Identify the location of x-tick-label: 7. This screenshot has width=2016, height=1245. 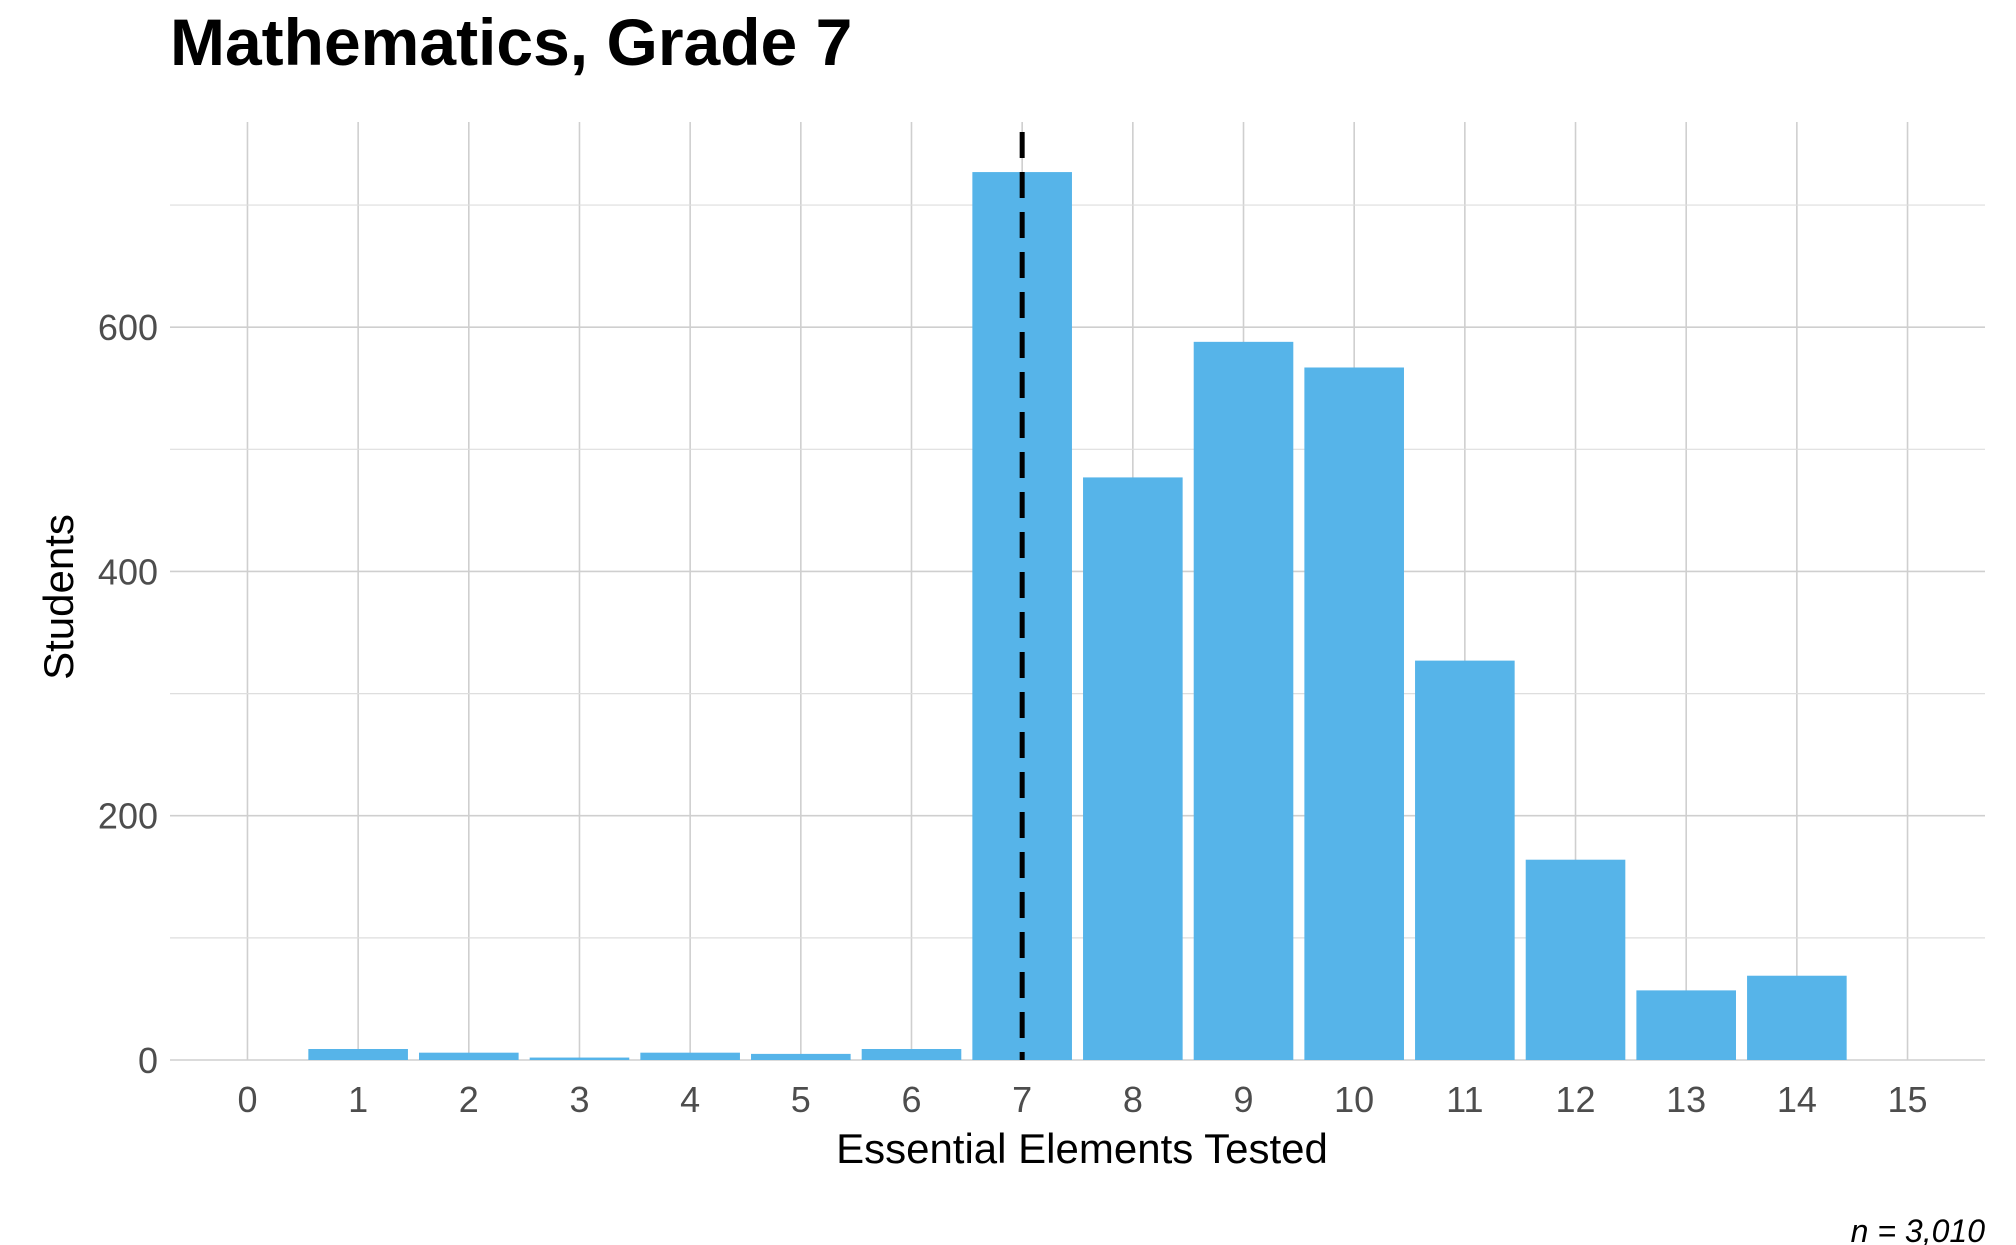
(1022, 1099).